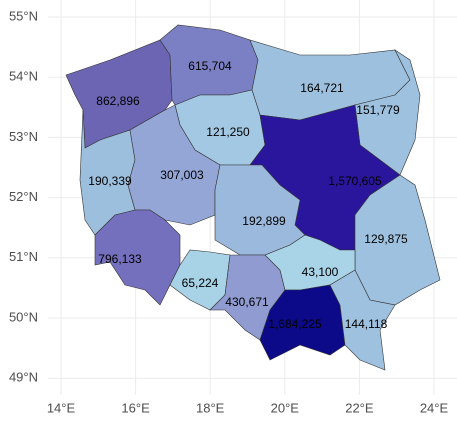 The width and height of the screenshot is (457, 423). Describe the element at coordinates (23, 256) in the screenshot. I see `y-tick-label: 51°N` at that location.